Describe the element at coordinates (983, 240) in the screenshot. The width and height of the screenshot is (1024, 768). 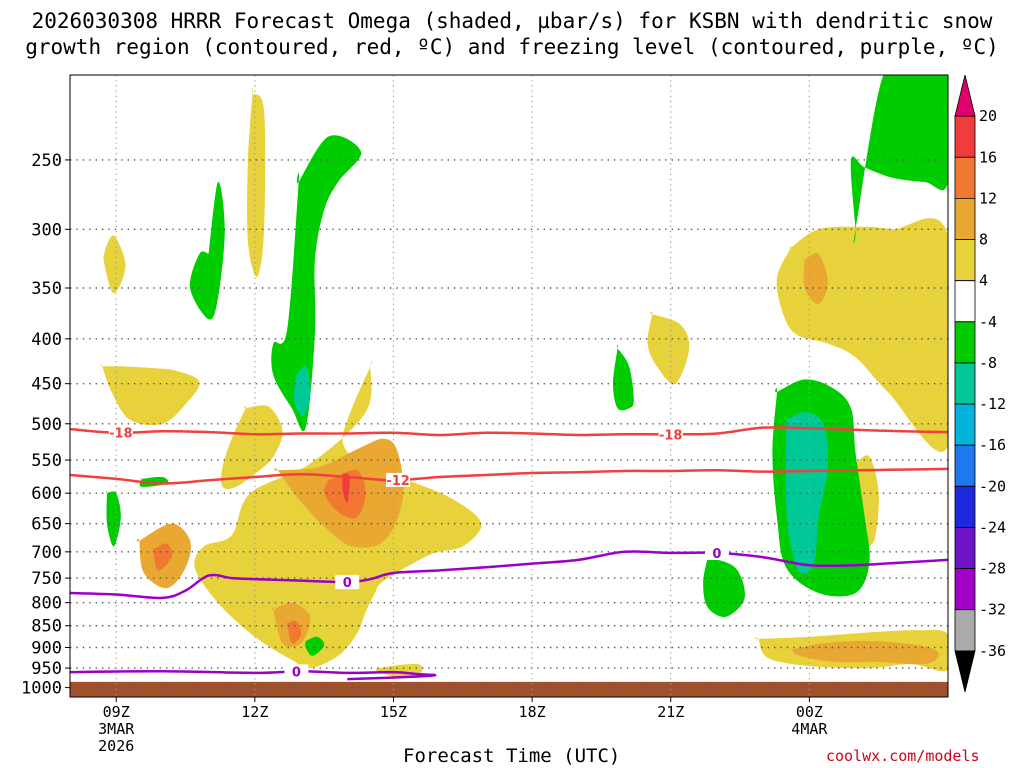
I see `colorbar-label: 8` at that location.